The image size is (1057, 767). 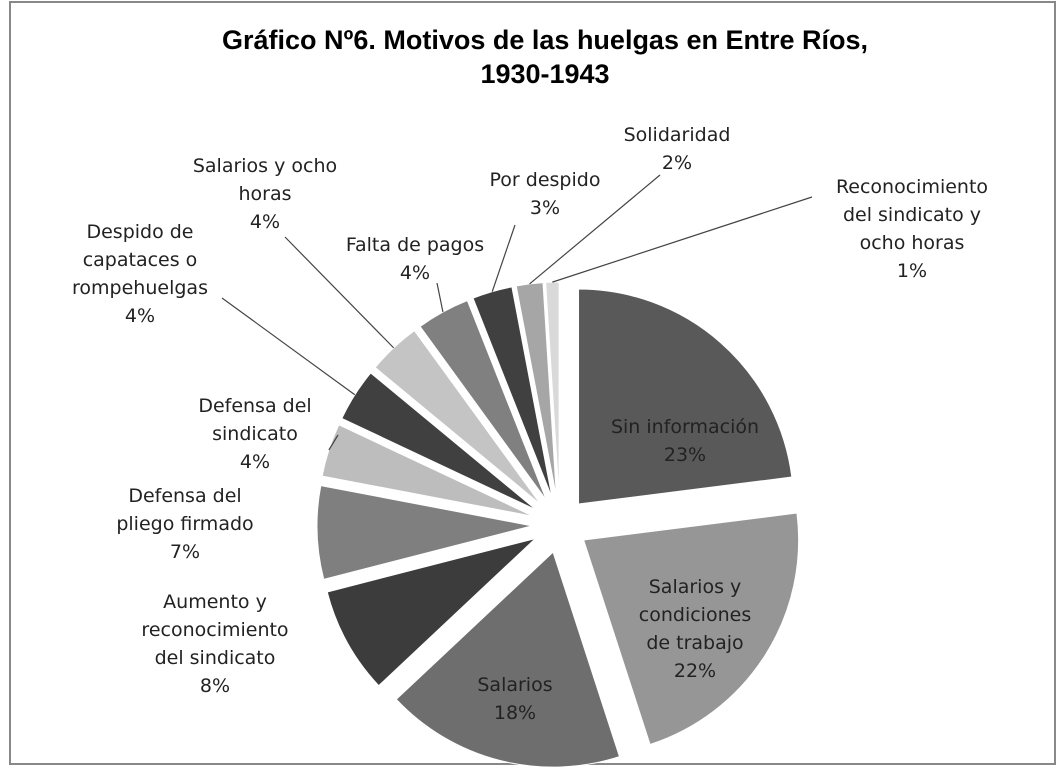 I want to click on slice-label-line: 8%, so click(x=215, y=686).